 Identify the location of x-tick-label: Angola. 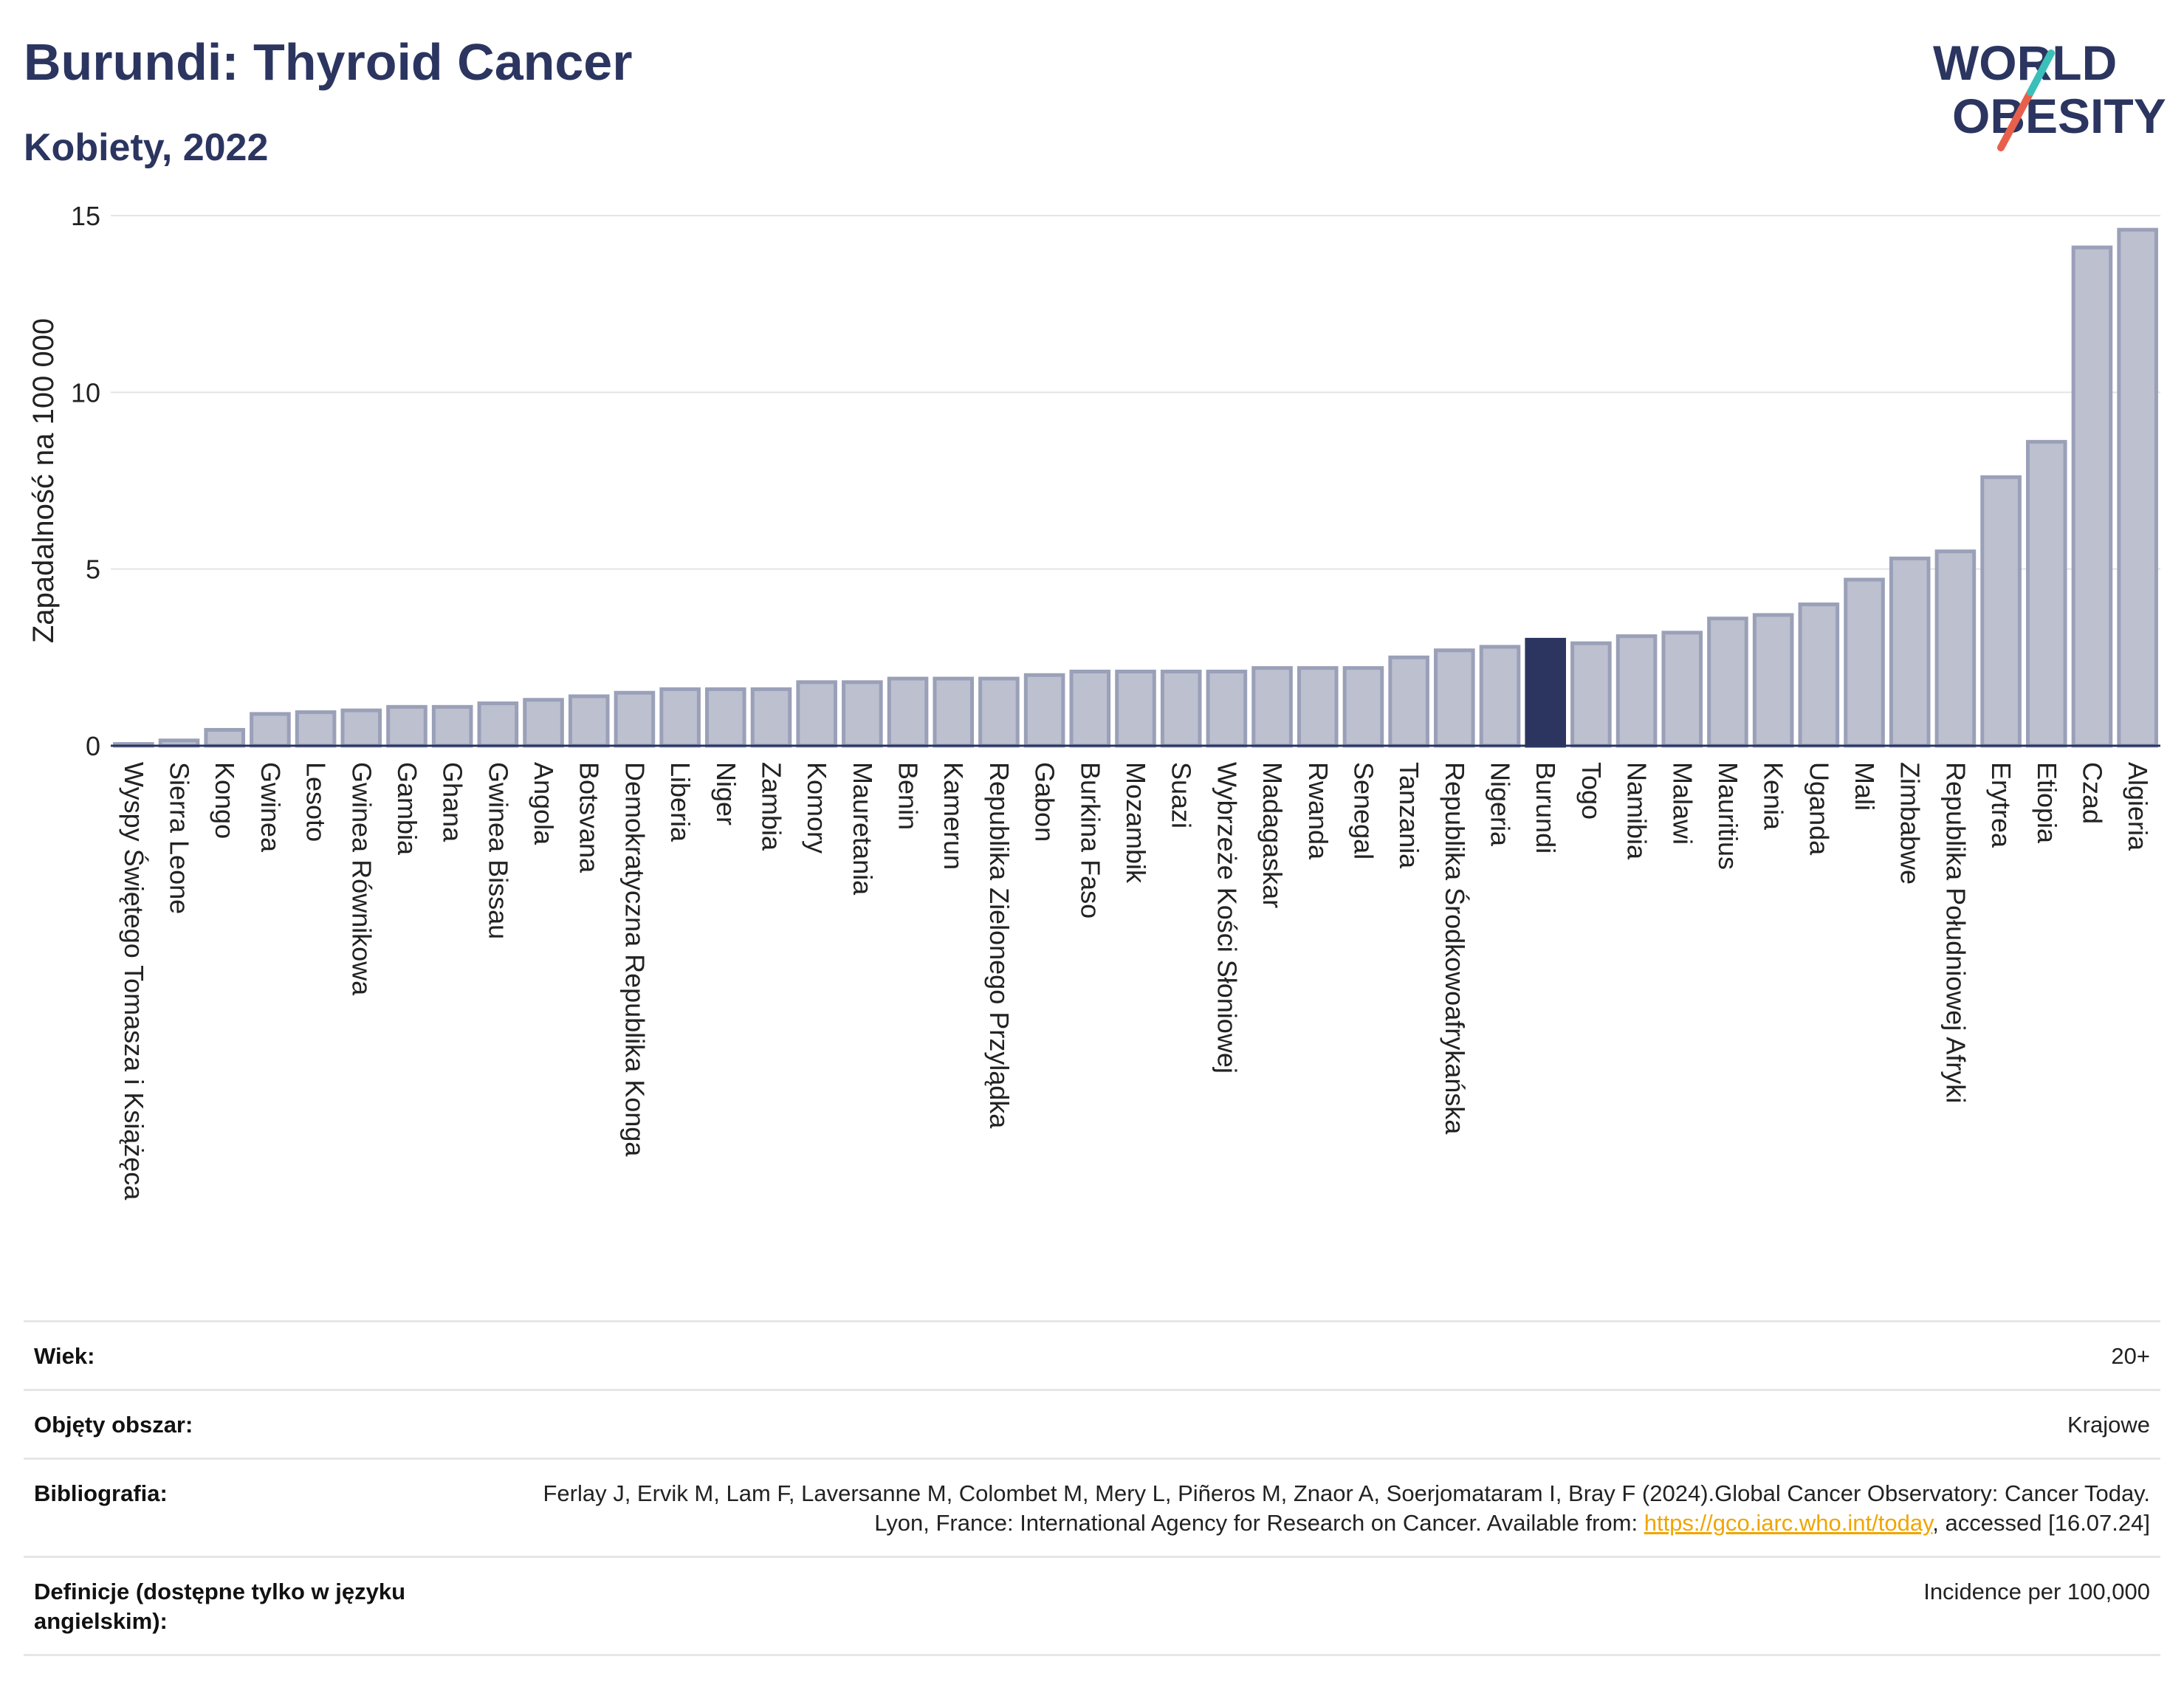
(544, 803).